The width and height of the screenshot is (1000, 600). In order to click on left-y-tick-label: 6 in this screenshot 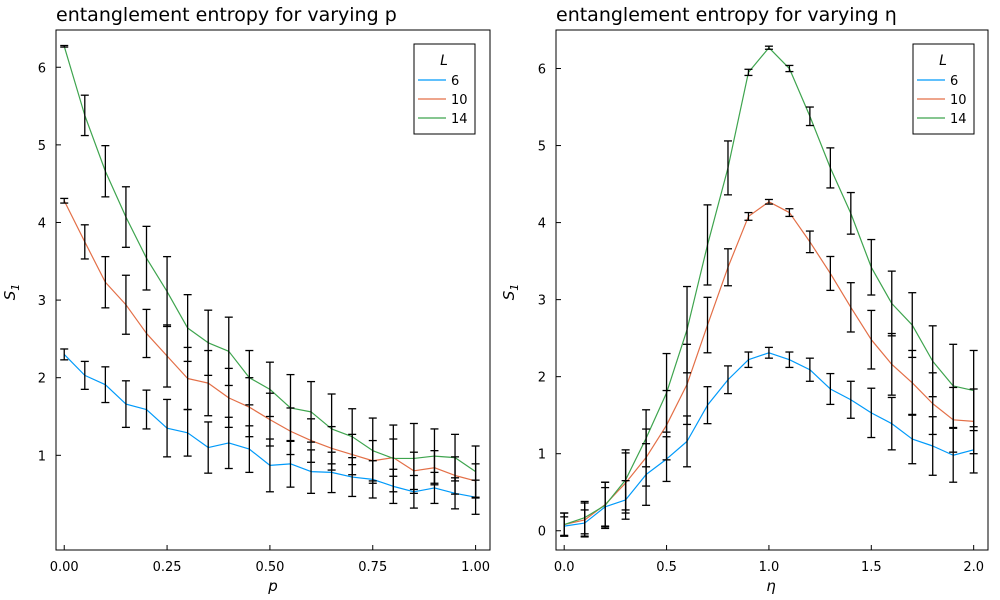, I will do `click(42, 68)`.